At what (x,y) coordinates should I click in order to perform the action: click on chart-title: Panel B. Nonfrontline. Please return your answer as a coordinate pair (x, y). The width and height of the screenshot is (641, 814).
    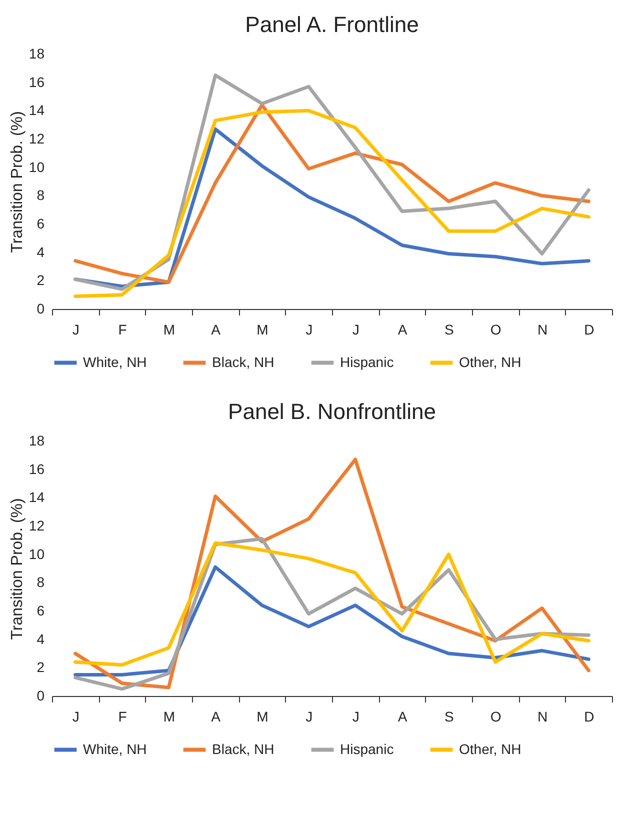
    Looking at the image, I should click on (332, 411).